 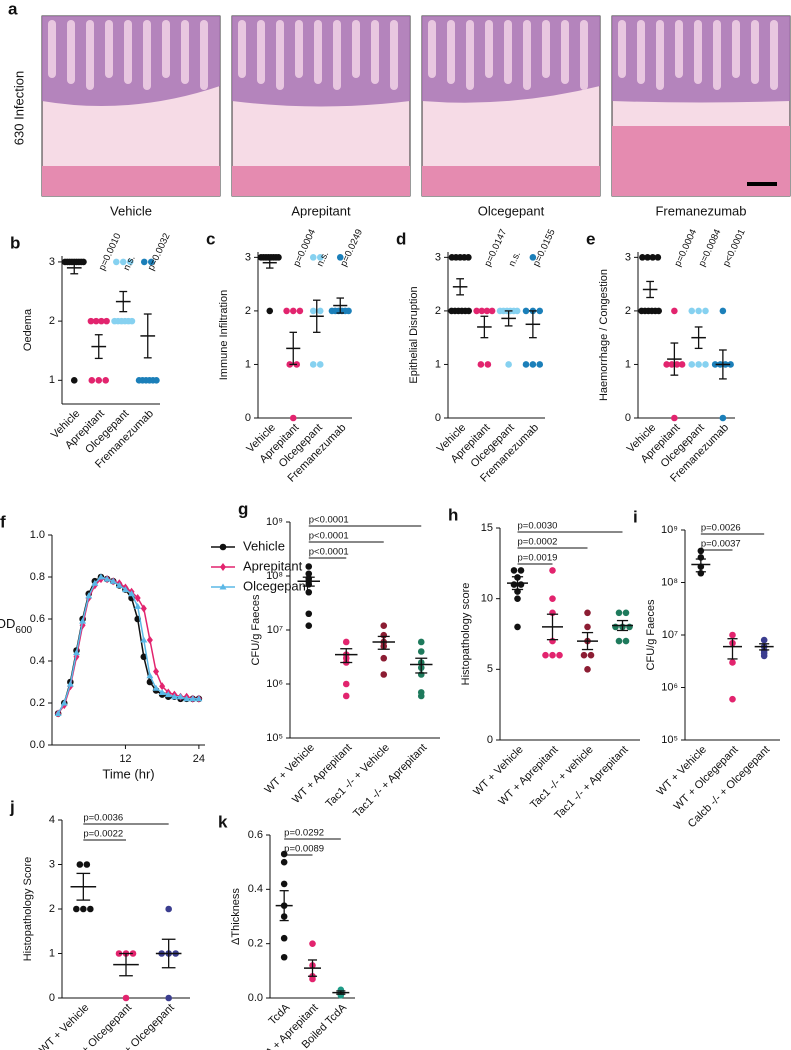 What do you see at coordinates (274, 576) in the screenshot?
I see `y-tick-label: 10⁸` at bounding box center [274, 576].